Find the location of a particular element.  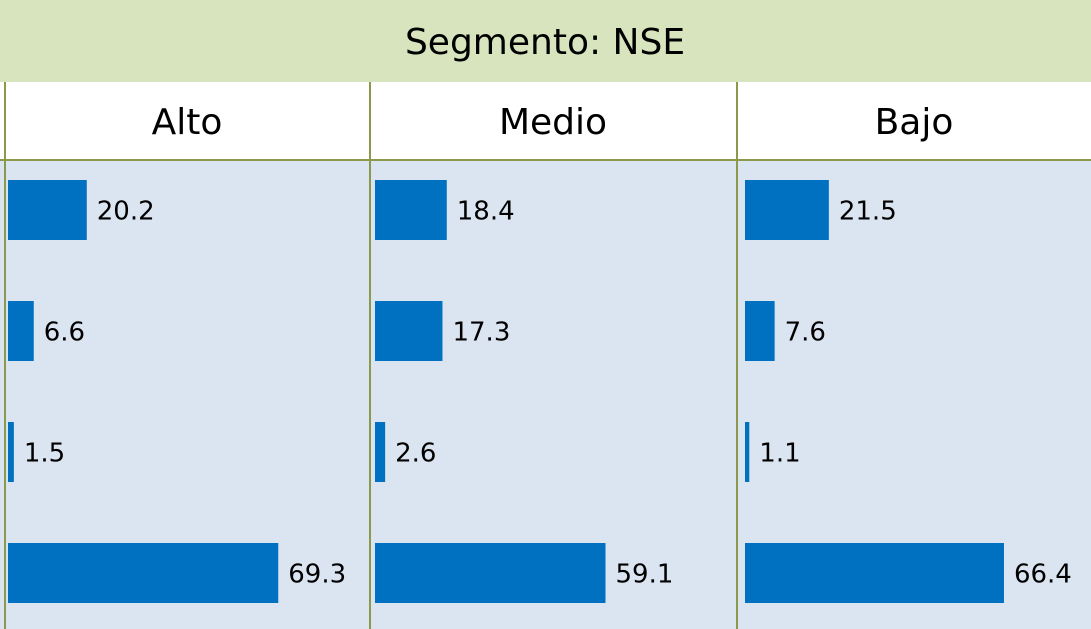

value-label: 59.1 is located at coordinates (644, 575).